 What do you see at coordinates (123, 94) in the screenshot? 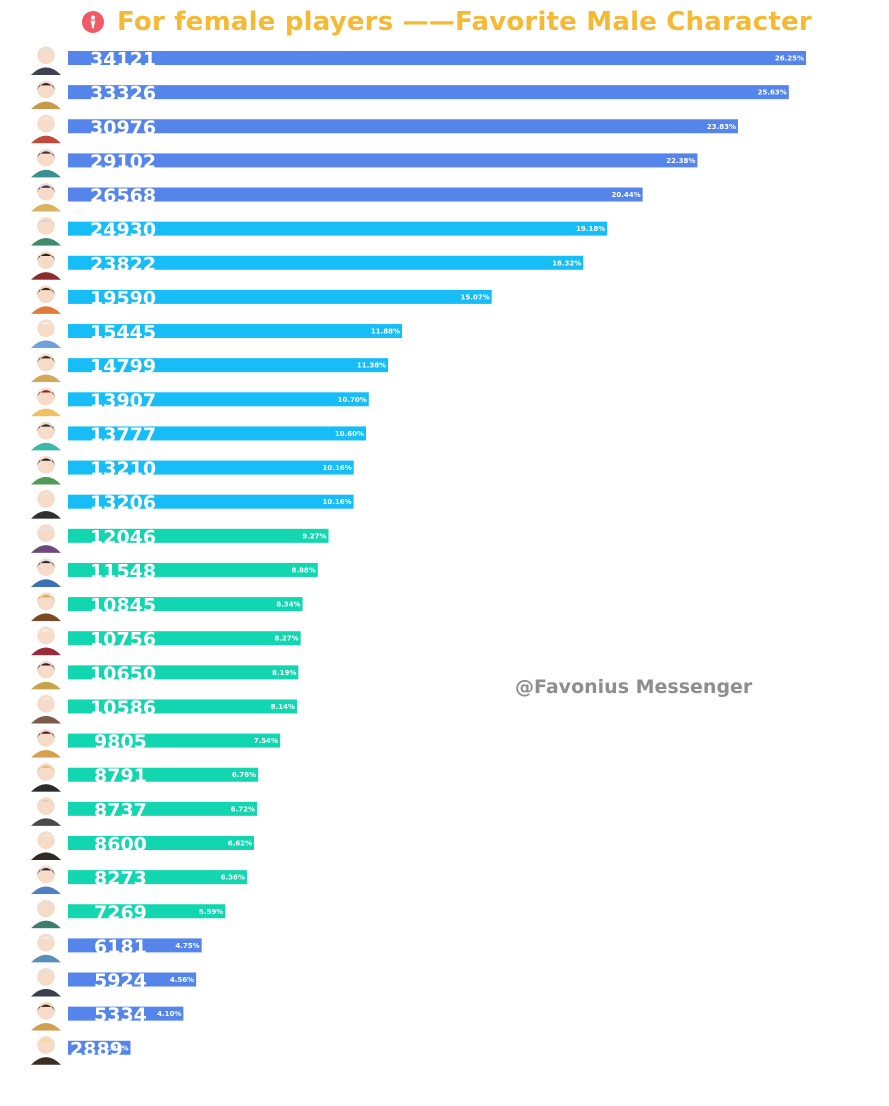
I see `bar-value-label: 33326` at bounding box center [123, 94].